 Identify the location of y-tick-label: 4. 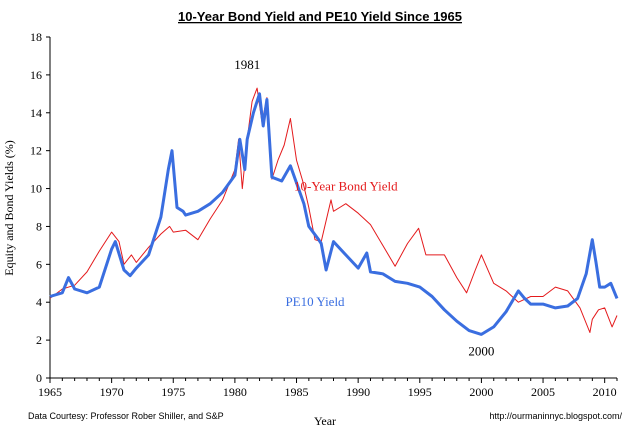
(39, 302).